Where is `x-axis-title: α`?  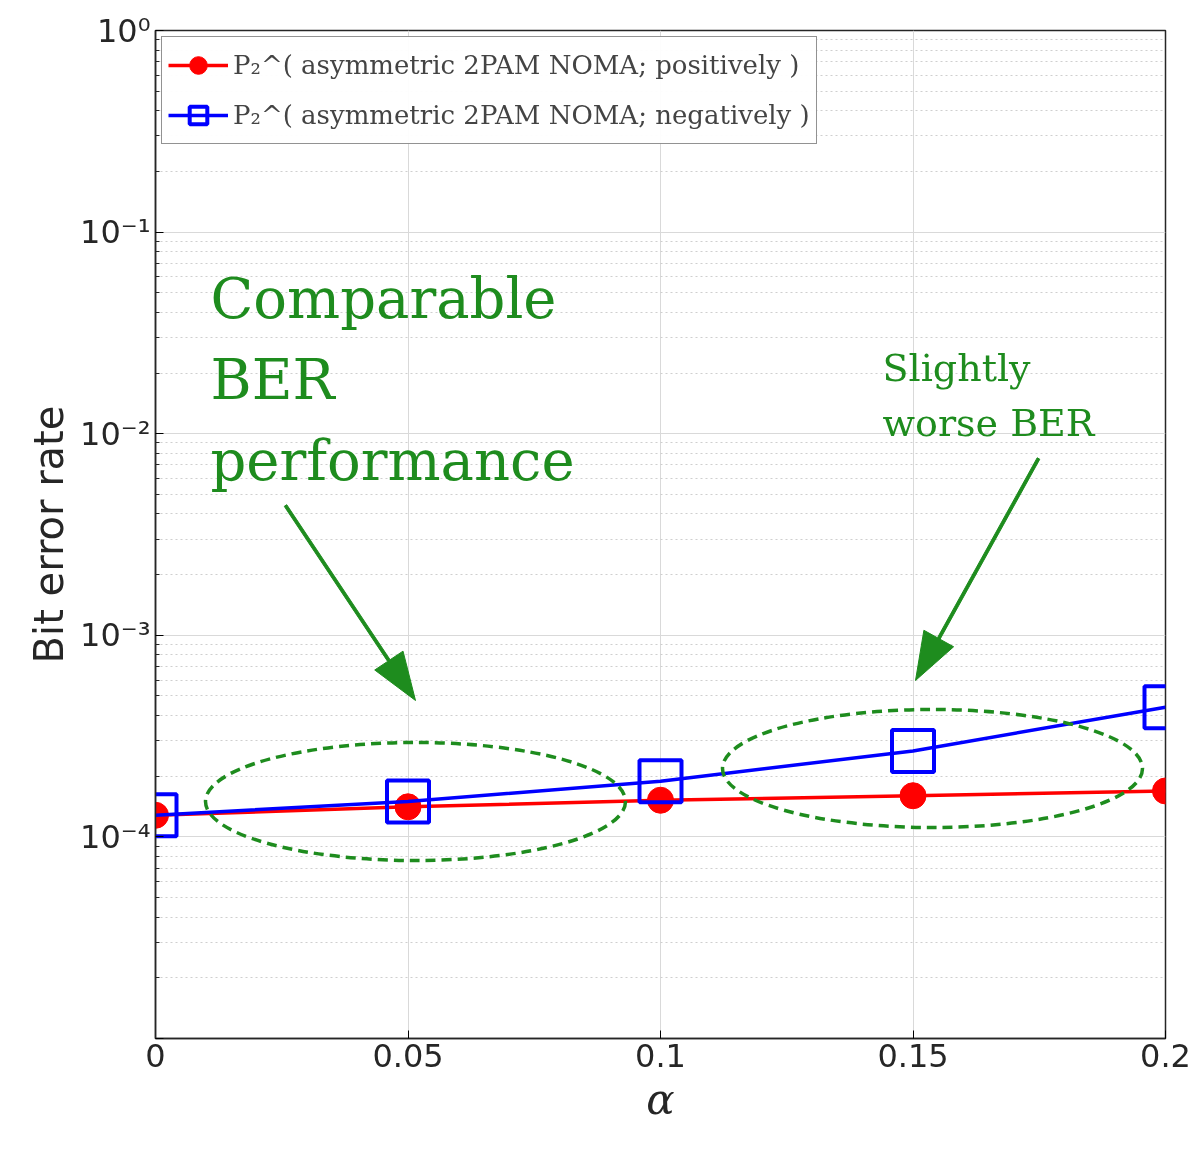 x-axis-title: α is located at coordinates (660, 1099).